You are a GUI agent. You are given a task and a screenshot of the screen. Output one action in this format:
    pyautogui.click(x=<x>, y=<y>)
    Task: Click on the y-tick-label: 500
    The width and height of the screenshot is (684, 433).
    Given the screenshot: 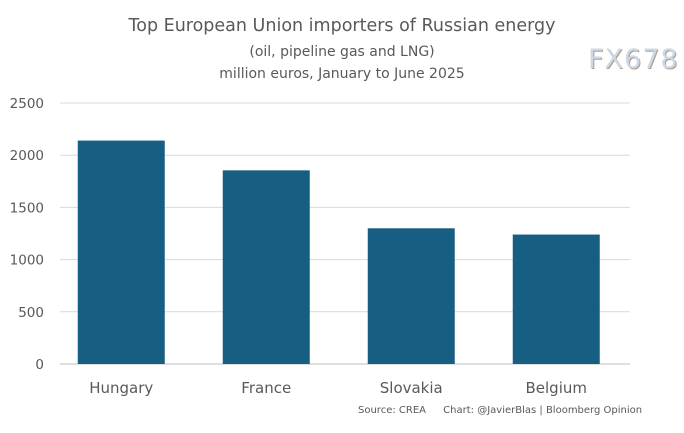 What is the action you would take?
    pyautogui.click(x=31, y=313)
    